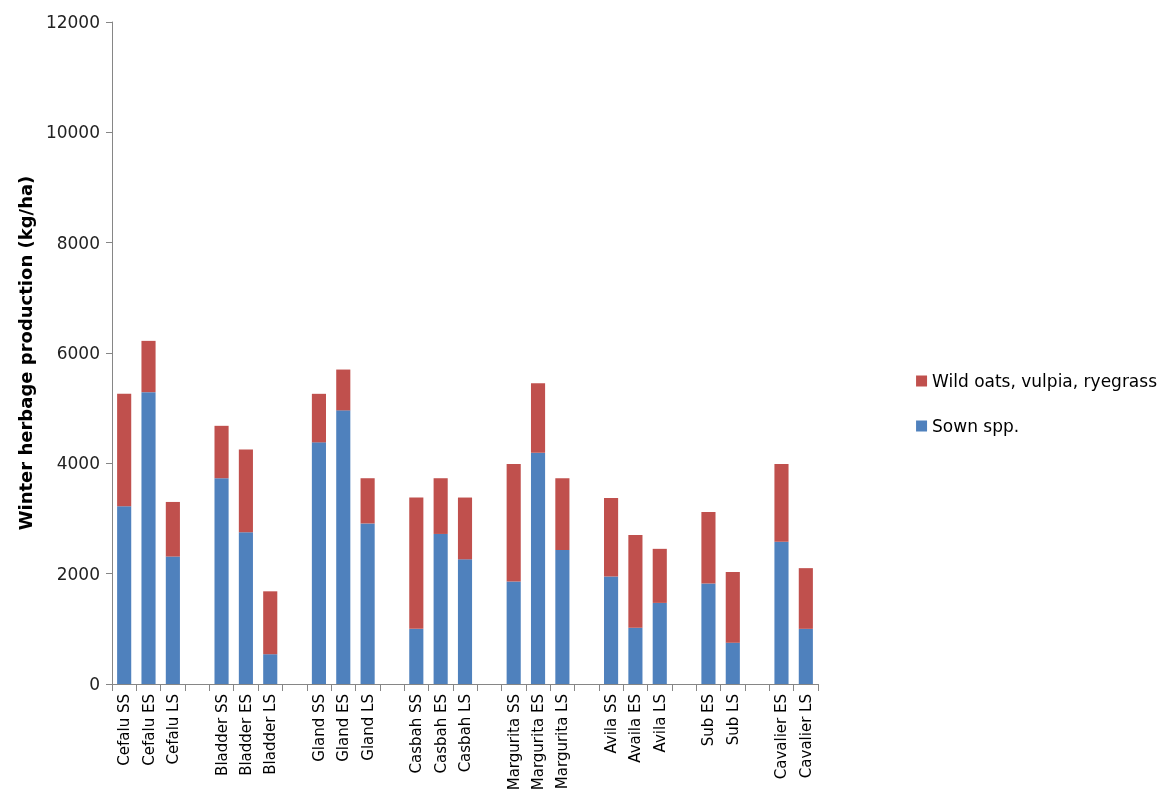 This screenshot has width=1166, height=807. I want to click on legend-label: Wild oats, vulpia, ryegrass, so click(1045, 381).